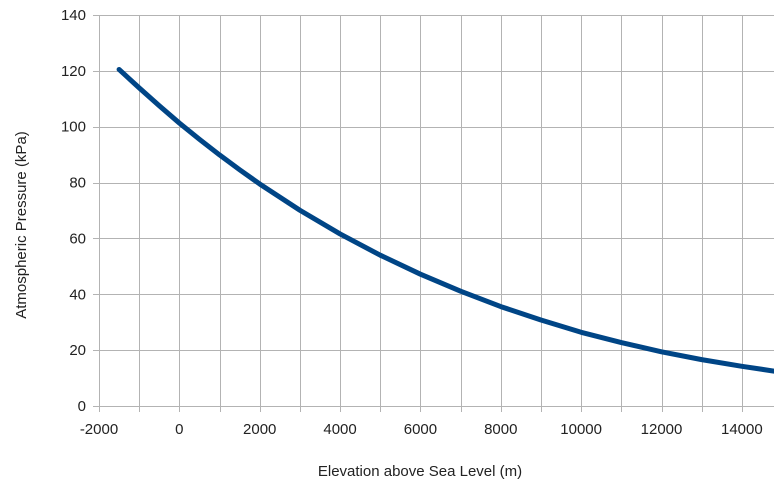 Image resolution: width=774 pixels, height=482 pixels. What do you see at coordinates (99, 429) in the screenshot?
I see `x-tick-label: -2000` at bounding box center [99, 429].